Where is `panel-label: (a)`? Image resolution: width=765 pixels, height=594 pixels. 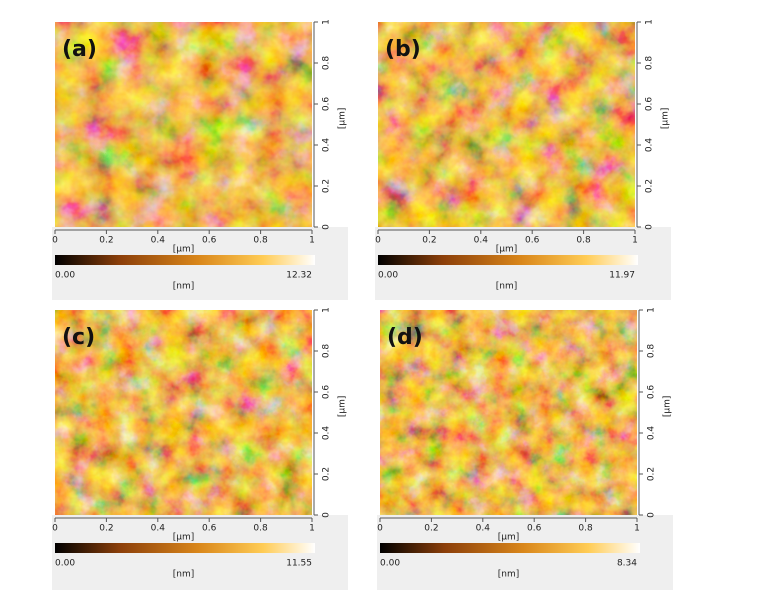 panel-label: (a) is located at coordinates (79, 49).